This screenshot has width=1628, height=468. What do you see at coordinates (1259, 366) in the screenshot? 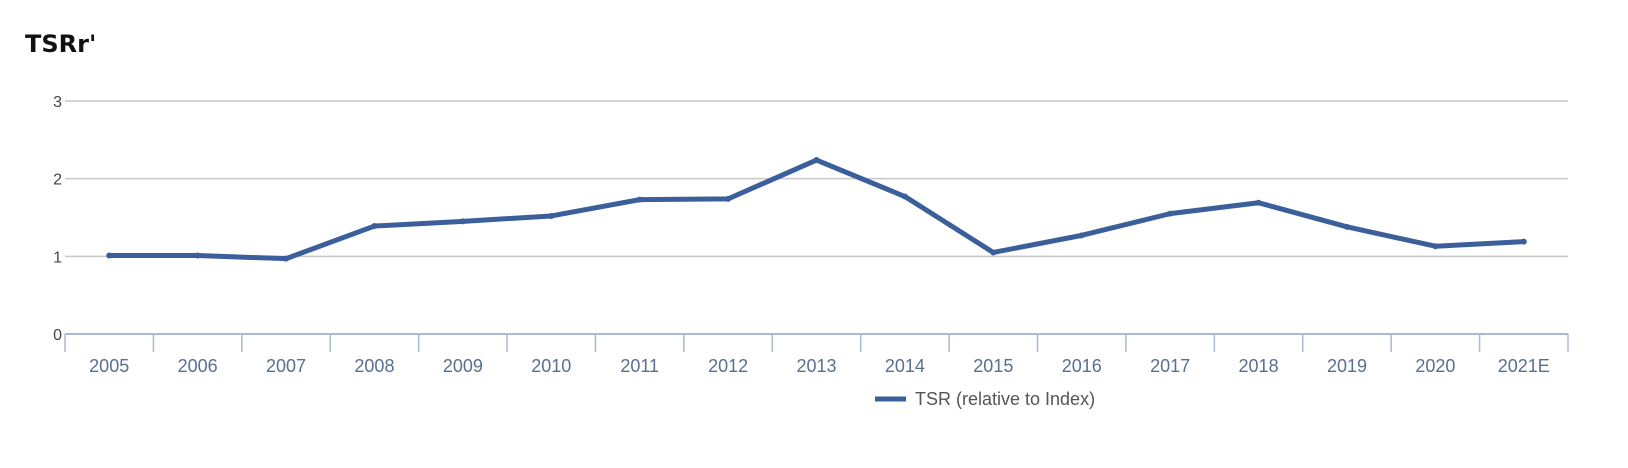
I see `x-tick-label: 2018` at bounding box center [1259, 366].